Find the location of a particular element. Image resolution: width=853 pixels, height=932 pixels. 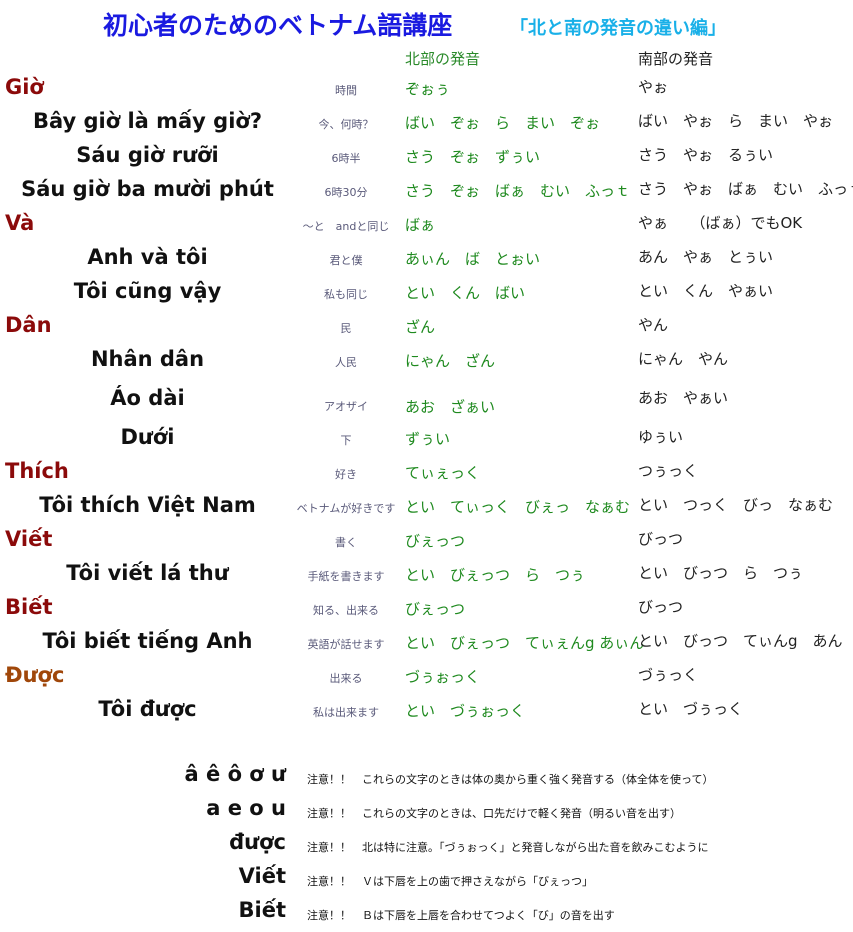

table-row: Thích 好き てぃぇっく つぅっく is located at coordinates (426, 476).